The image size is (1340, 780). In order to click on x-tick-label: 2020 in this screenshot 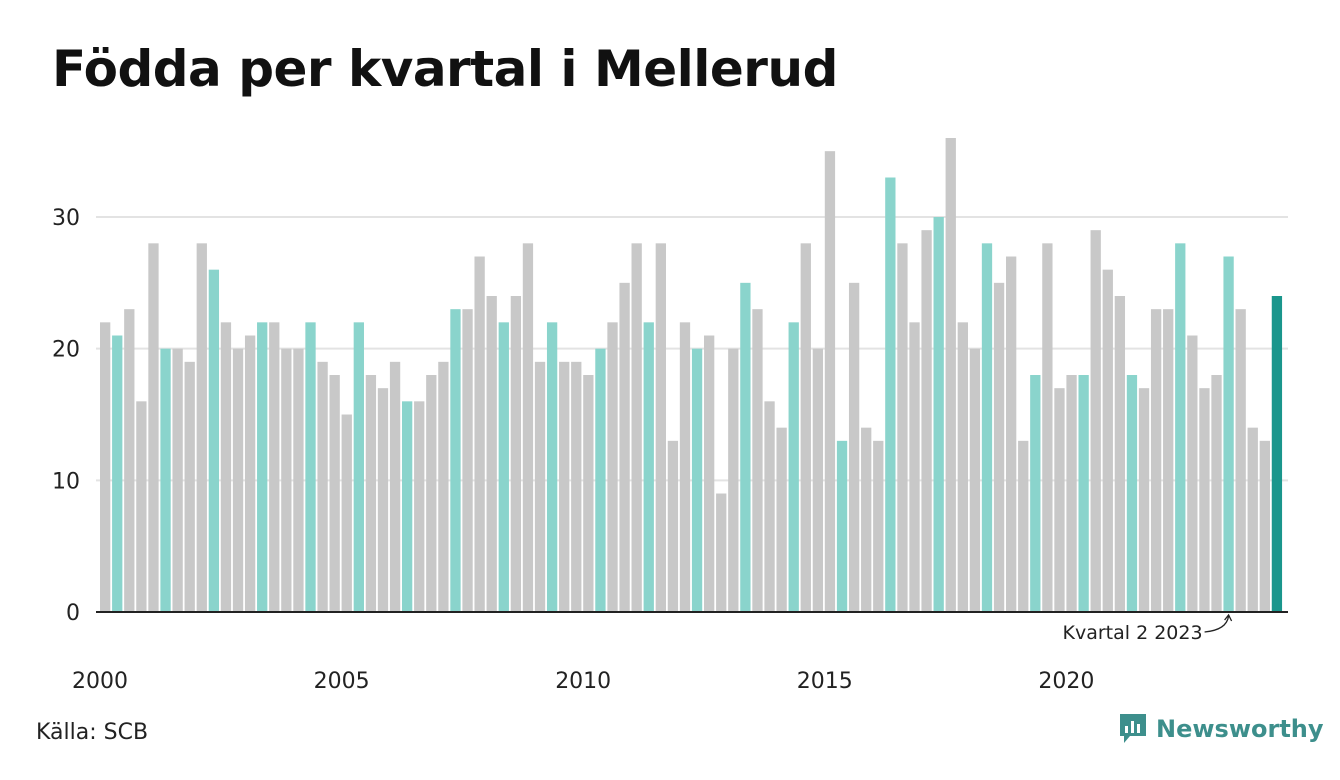, I will do `click(1066, 681)`.